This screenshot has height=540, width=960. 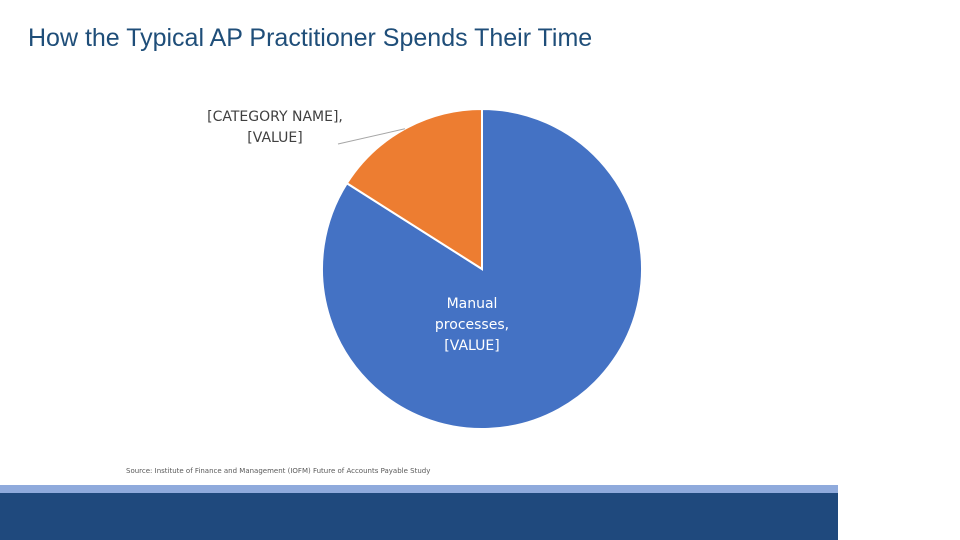 What do you see at coordinates (275, 127) in the screenshot?
I see `data-label: [CATEGORY NAME], [VALUE]` at bounding box center [275, 127].